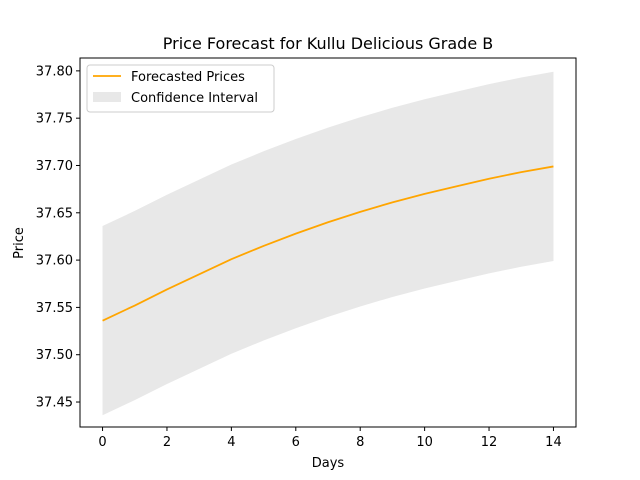 The image size is (640, 480). I want to click on x-tick-label: 4, so click(231, 442).